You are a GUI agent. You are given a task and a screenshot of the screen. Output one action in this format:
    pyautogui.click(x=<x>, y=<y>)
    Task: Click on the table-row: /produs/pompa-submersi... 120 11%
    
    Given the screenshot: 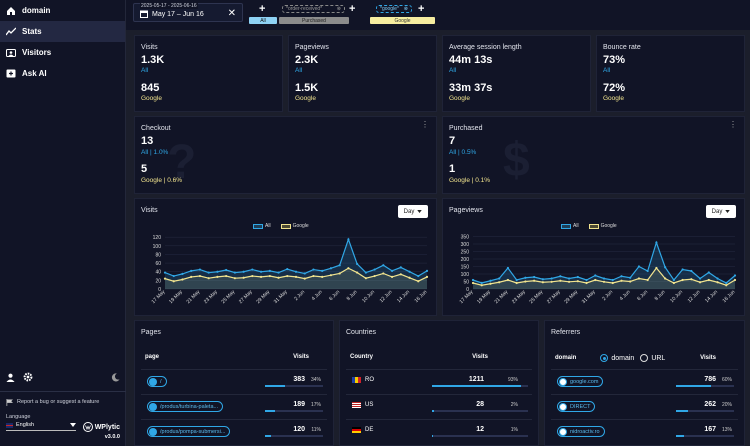 What is the action you would take?
    pyautogui.click(x=234, y=429)
    